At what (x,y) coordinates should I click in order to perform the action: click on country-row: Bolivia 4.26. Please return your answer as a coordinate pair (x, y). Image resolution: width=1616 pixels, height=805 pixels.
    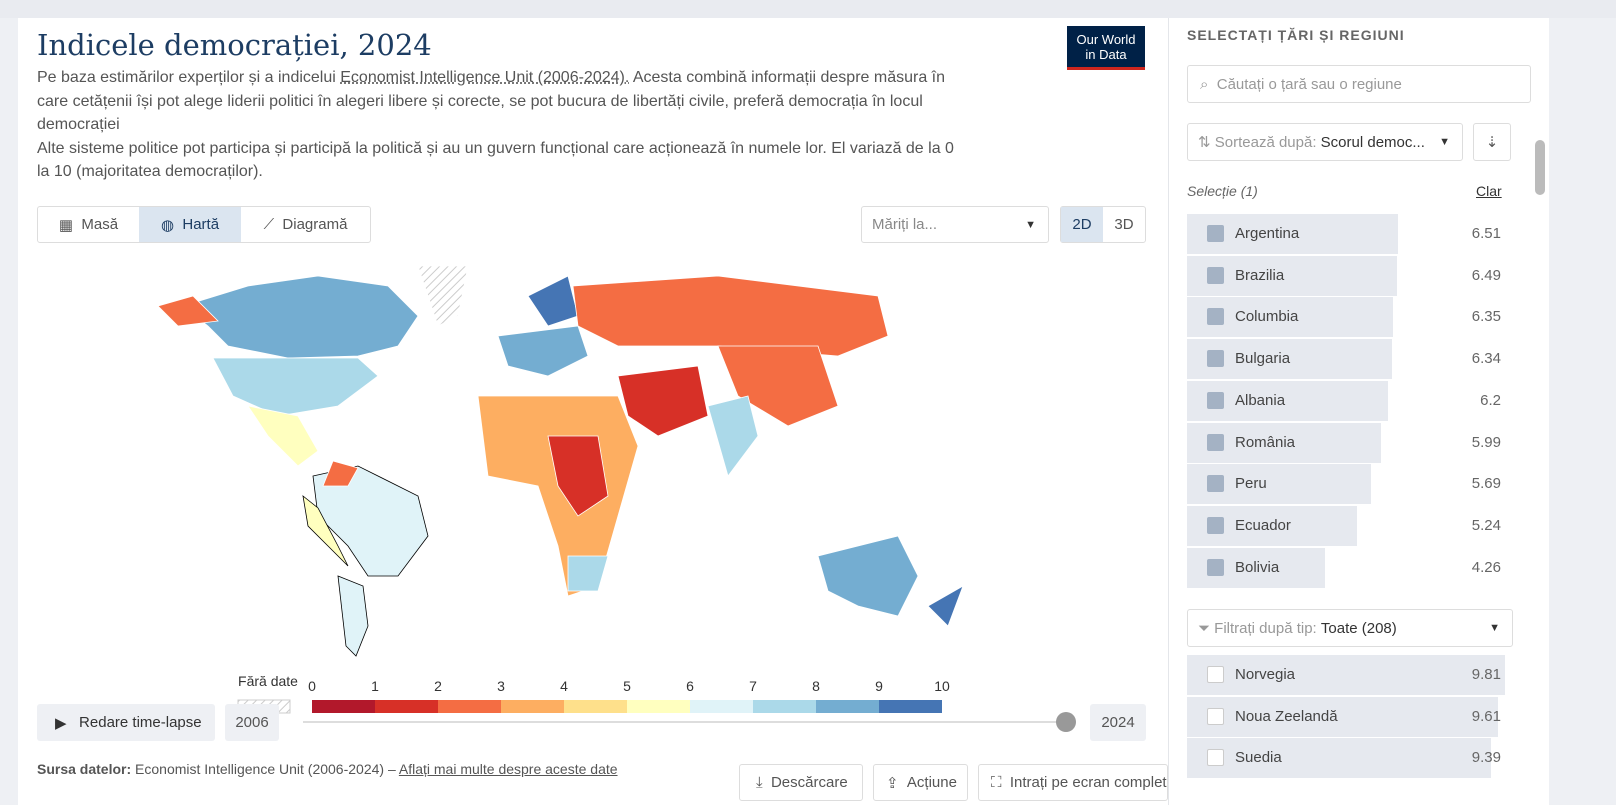
    Looking at the image, I should click on (1349, 568).